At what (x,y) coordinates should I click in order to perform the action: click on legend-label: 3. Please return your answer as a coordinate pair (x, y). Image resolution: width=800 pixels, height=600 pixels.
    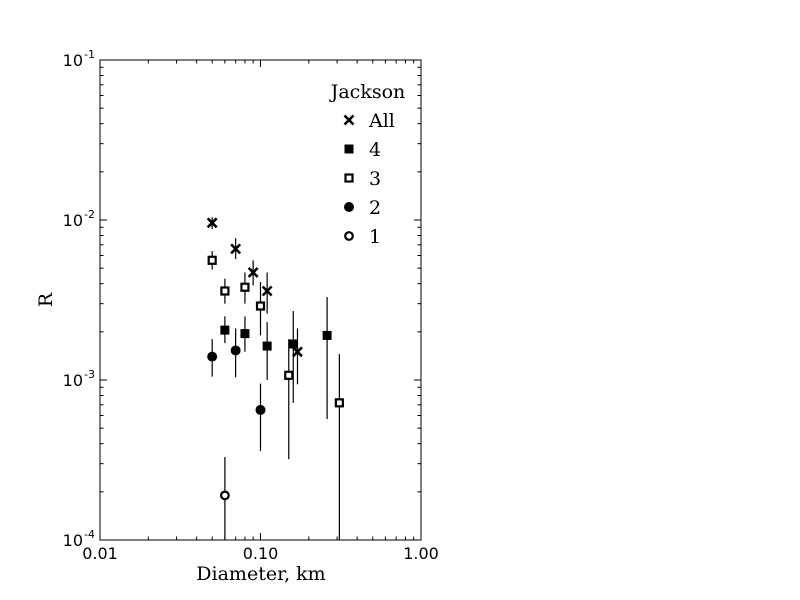
    Looking at the image, I should click on (375, 179).